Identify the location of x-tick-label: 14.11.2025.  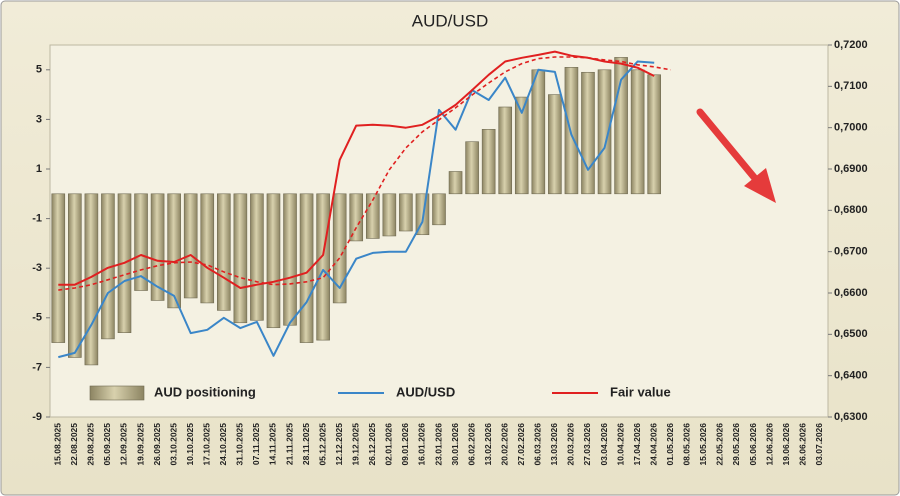
(273, 444).